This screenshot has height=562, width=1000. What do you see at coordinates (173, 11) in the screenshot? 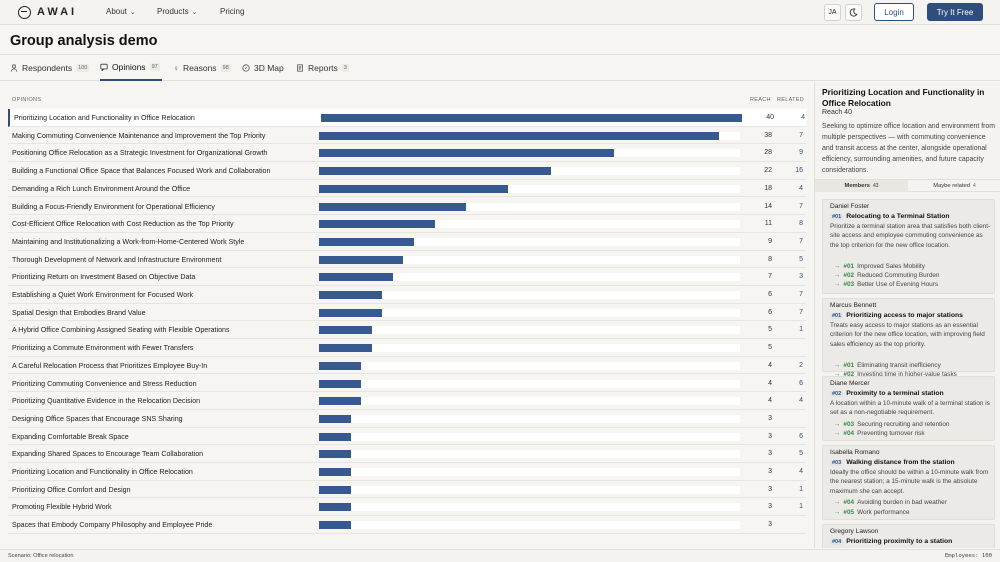
I see `nav-products-label: Products` at bounding box center [173, 11].